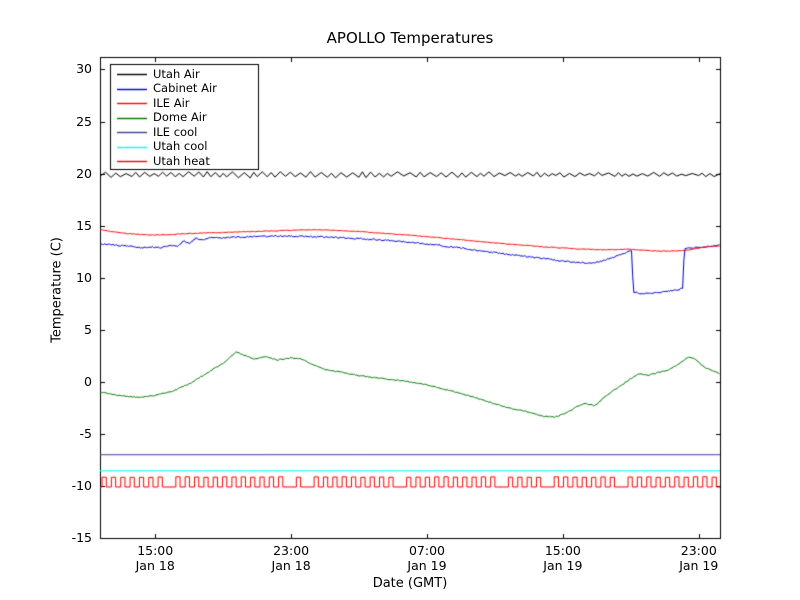 Image resolution: width=800 pixels, height=600 pixels. I want to click on y-tick-label: -15, so click(81, 537).